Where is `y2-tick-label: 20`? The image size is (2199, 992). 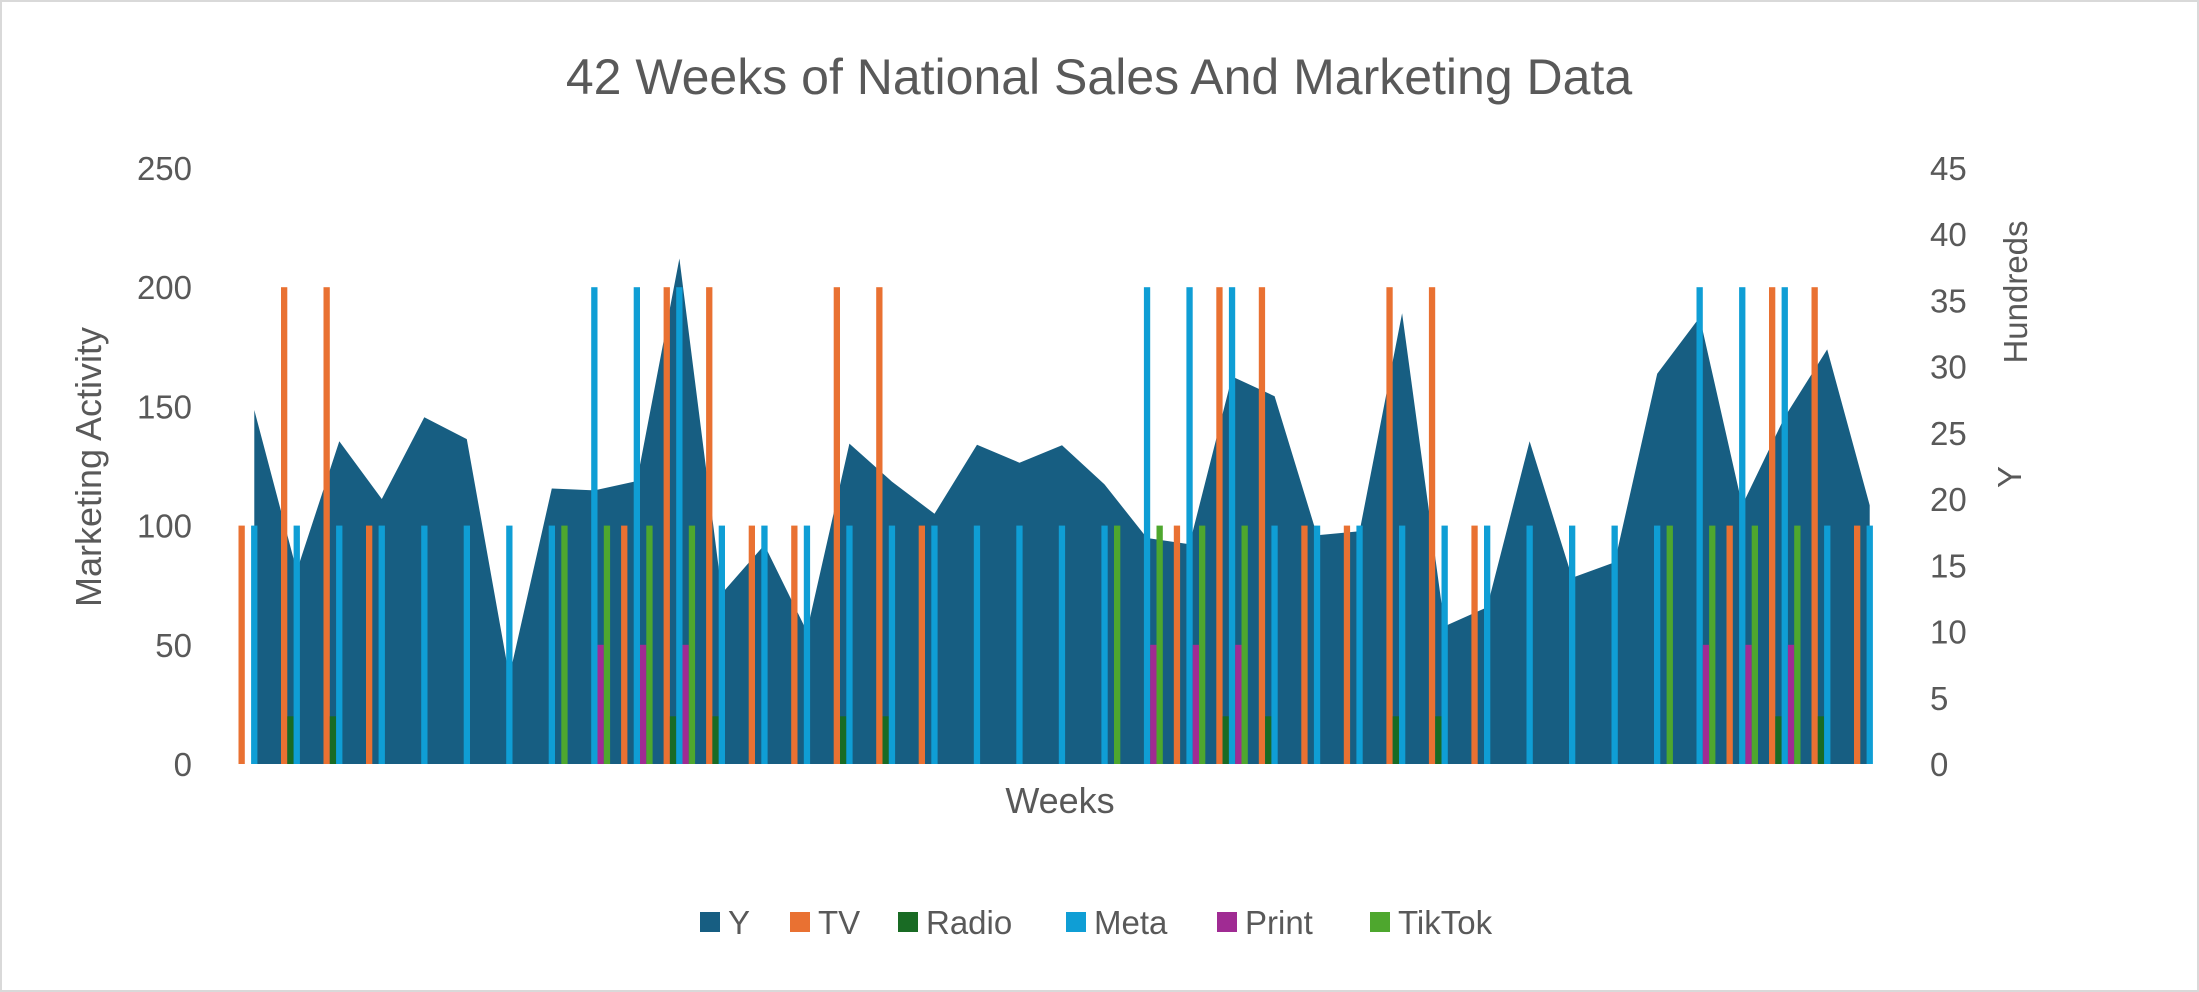
y2-tick-label: 20 is located at coordinates (1948, 499).